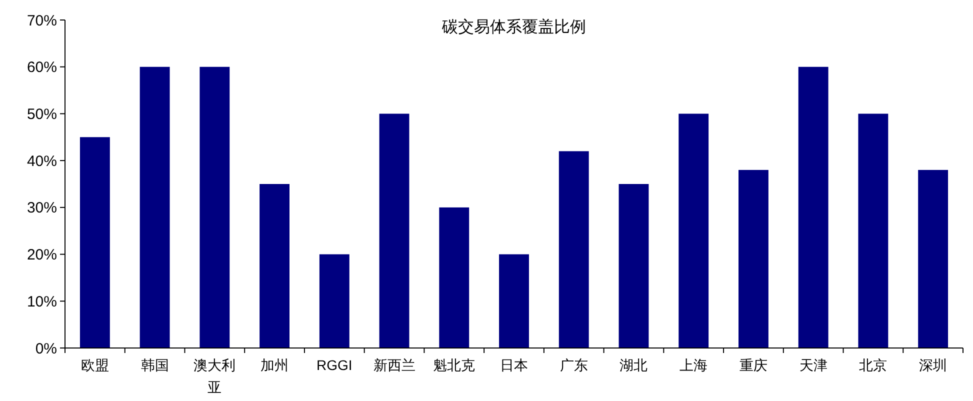 The image size is (973, 401). What do you see at coordinates (41, 208) in the screenshot?
I see `y-tick-label: 30%` at bounding box center [41, 208].